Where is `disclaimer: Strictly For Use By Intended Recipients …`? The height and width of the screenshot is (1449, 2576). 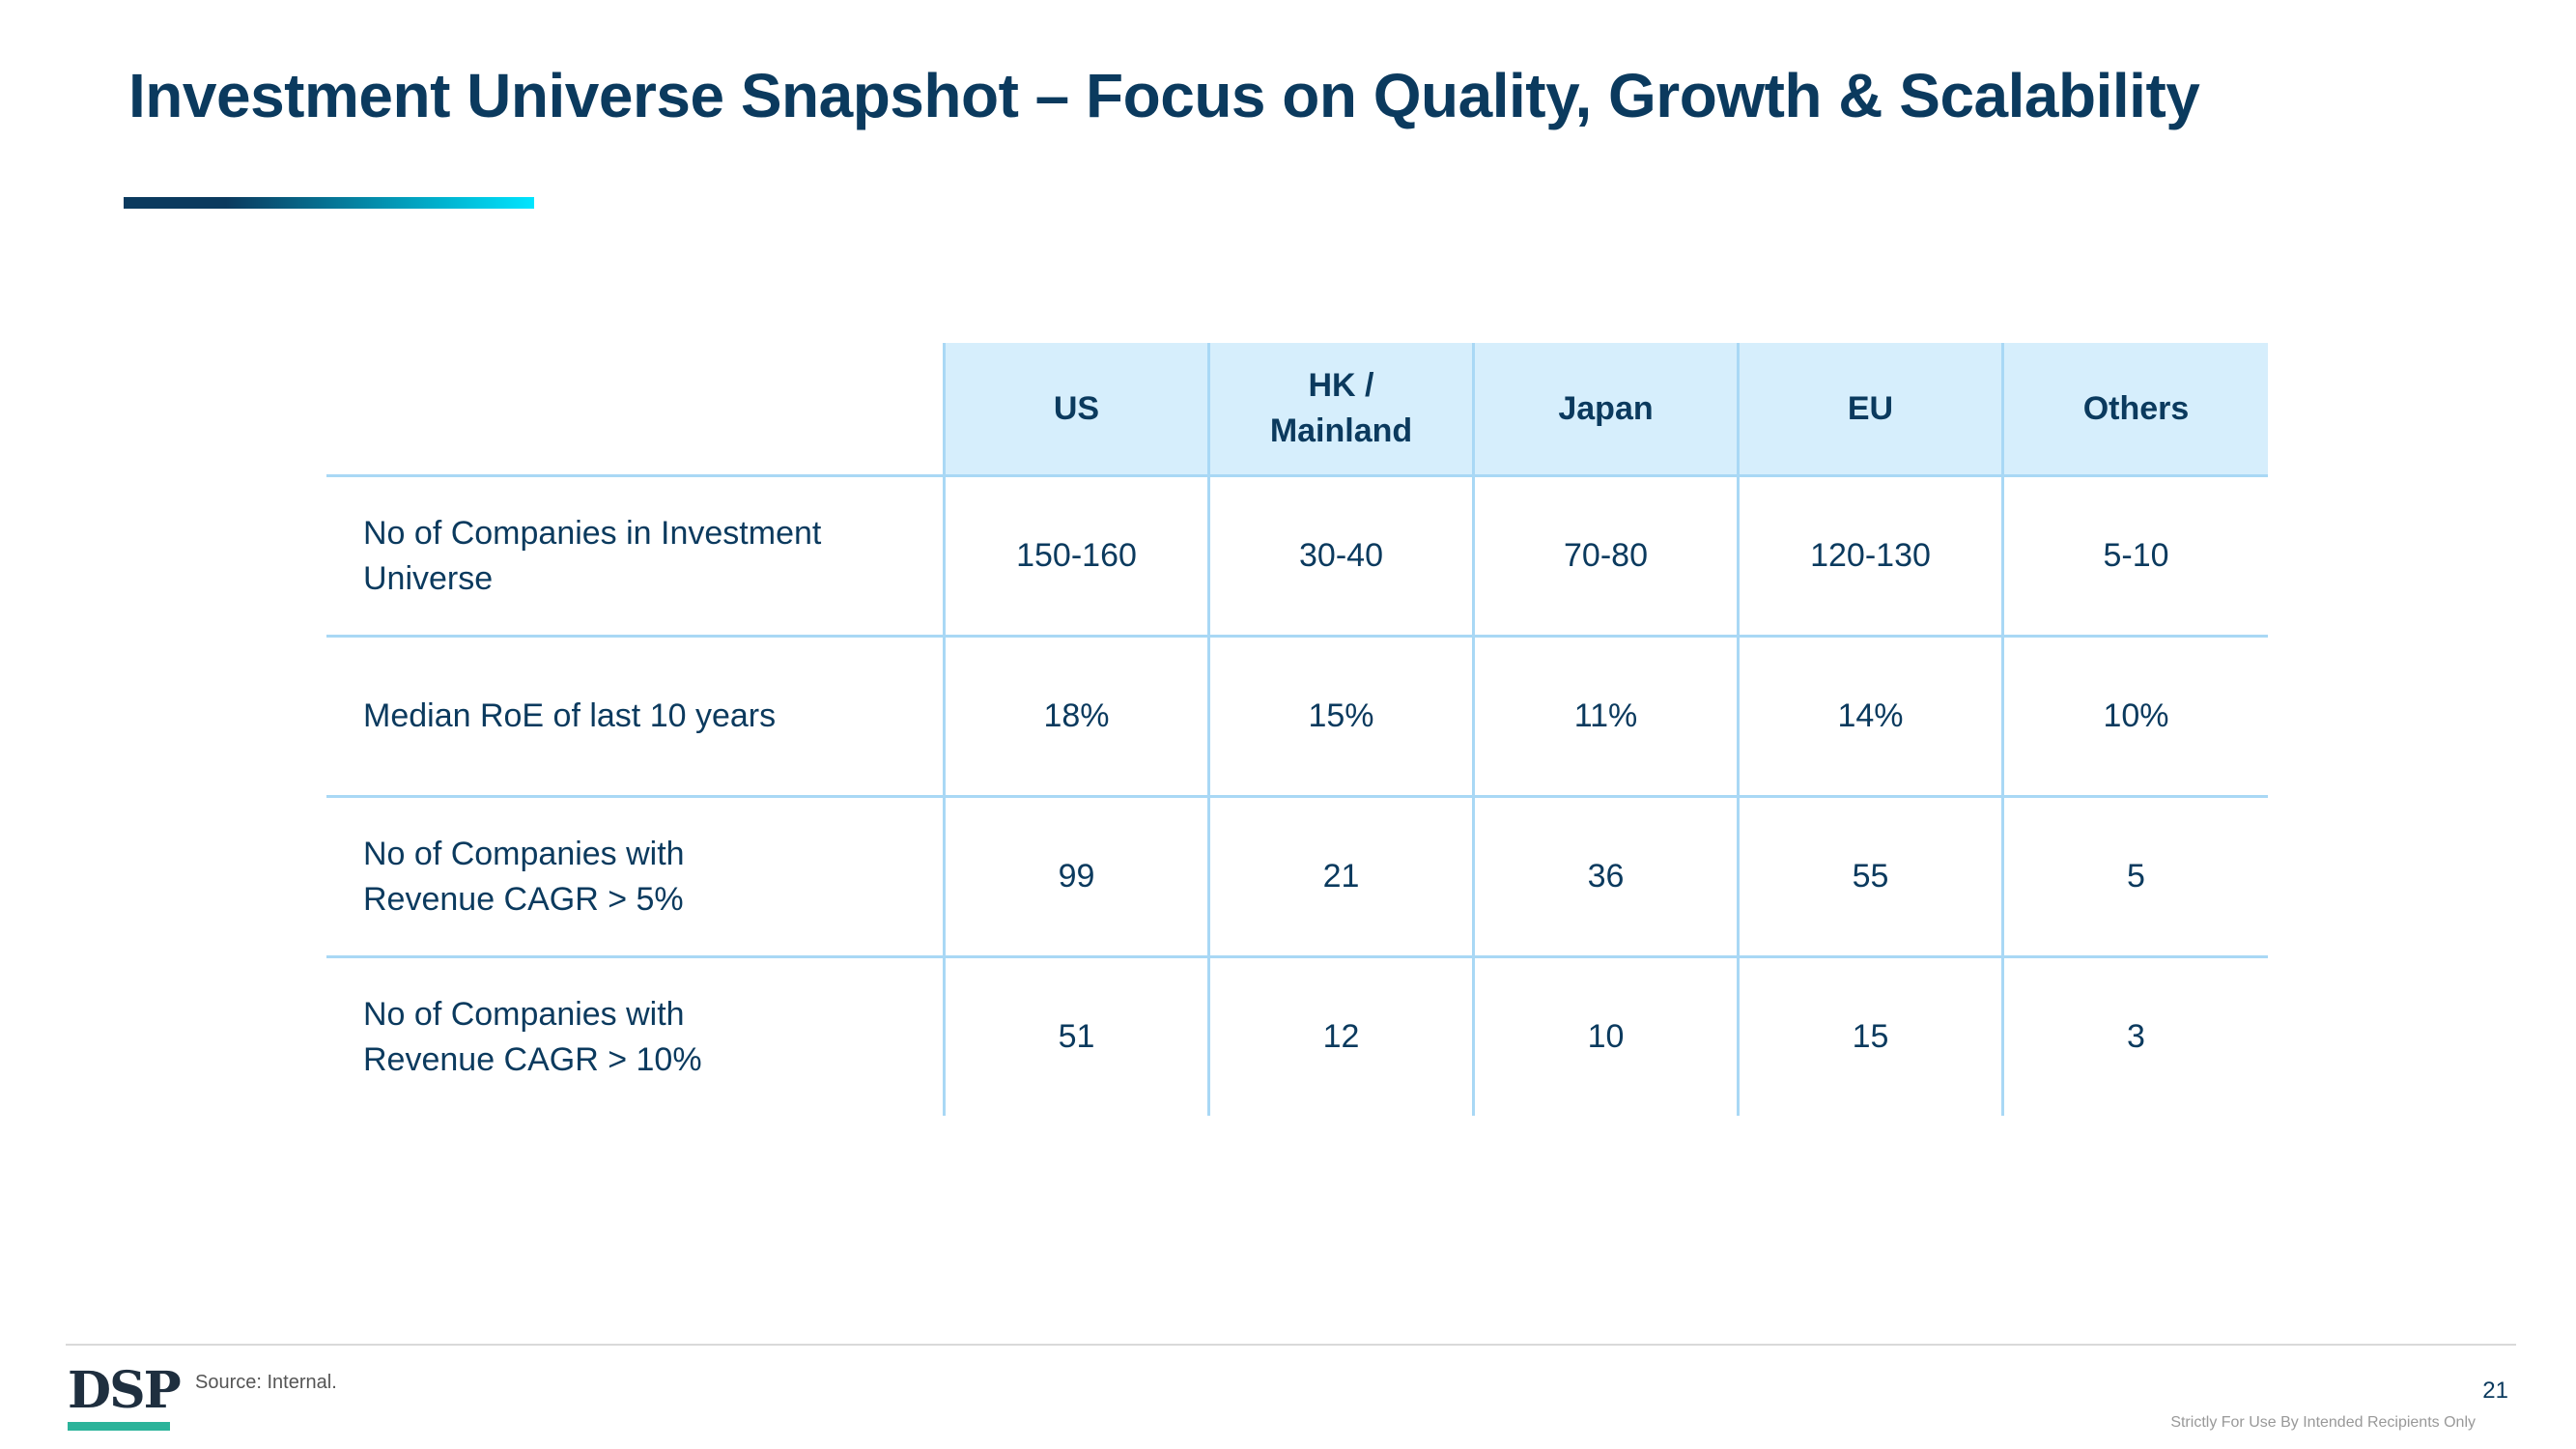
disclaimer: Strictly For Use By Intended Recipients … is located at coordinates (2323, 1422).